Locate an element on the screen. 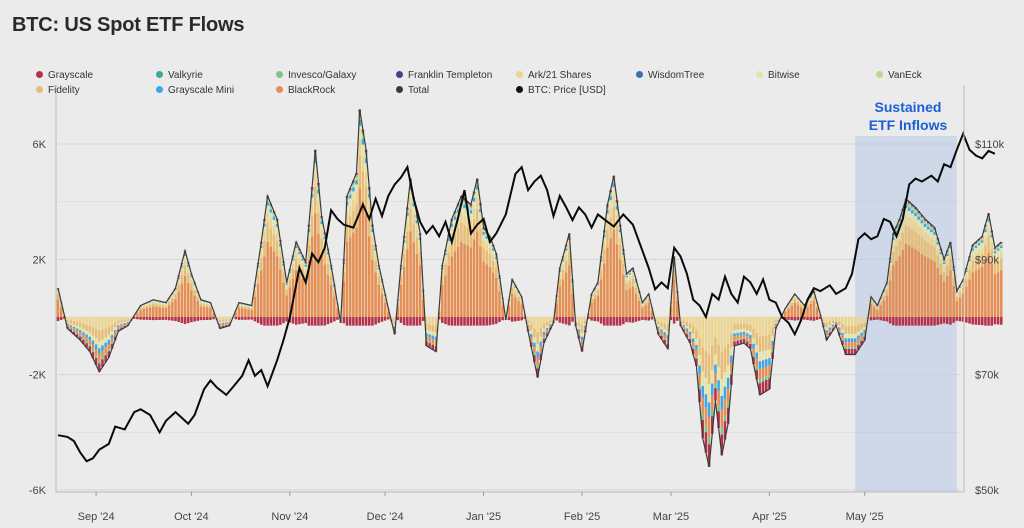  legend-item: Fidelity is located at coordinates (58, 90).